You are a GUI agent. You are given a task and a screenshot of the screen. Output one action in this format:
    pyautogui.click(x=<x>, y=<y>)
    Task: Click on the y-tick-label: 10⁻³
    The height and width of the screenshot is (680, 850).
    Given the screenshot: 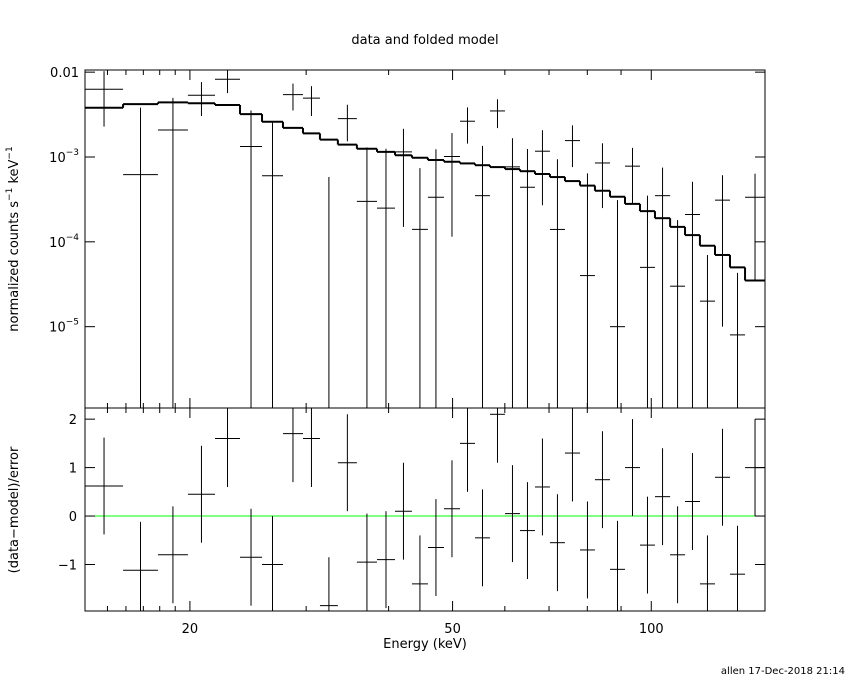 What is the action you would take?
    pyautogui.click(x=64, y=157)
    